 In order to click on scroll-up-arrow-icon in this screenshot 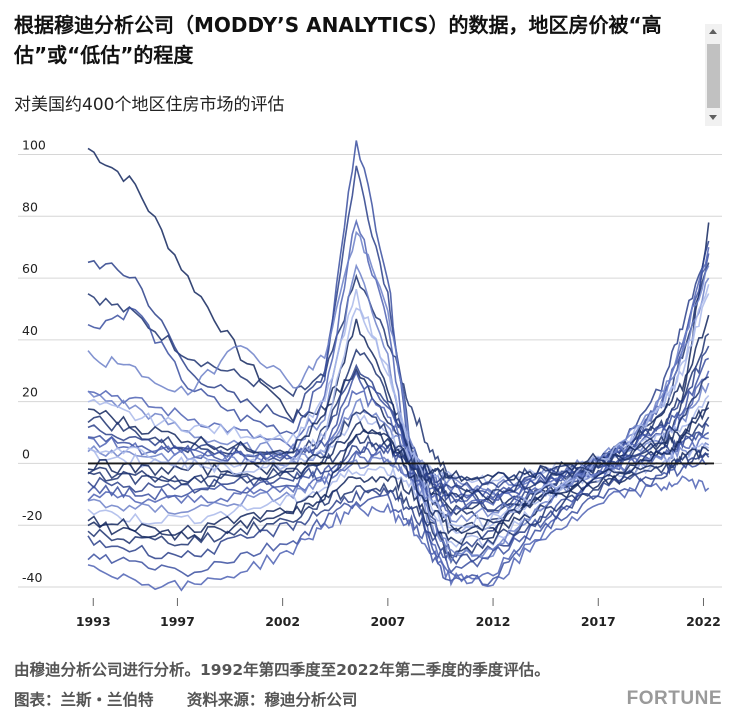, I will do `click(713, 31)`.